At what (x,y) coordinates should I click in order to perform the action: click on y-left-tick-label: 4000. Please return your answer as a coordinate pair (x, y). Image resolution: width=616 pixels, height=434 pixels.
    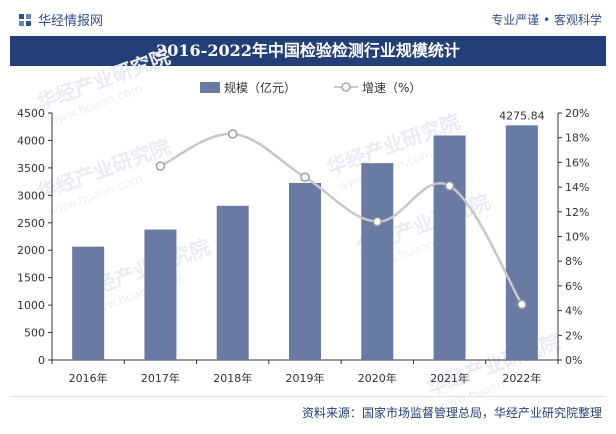
    Looking at the image, I should click on (31, 140).